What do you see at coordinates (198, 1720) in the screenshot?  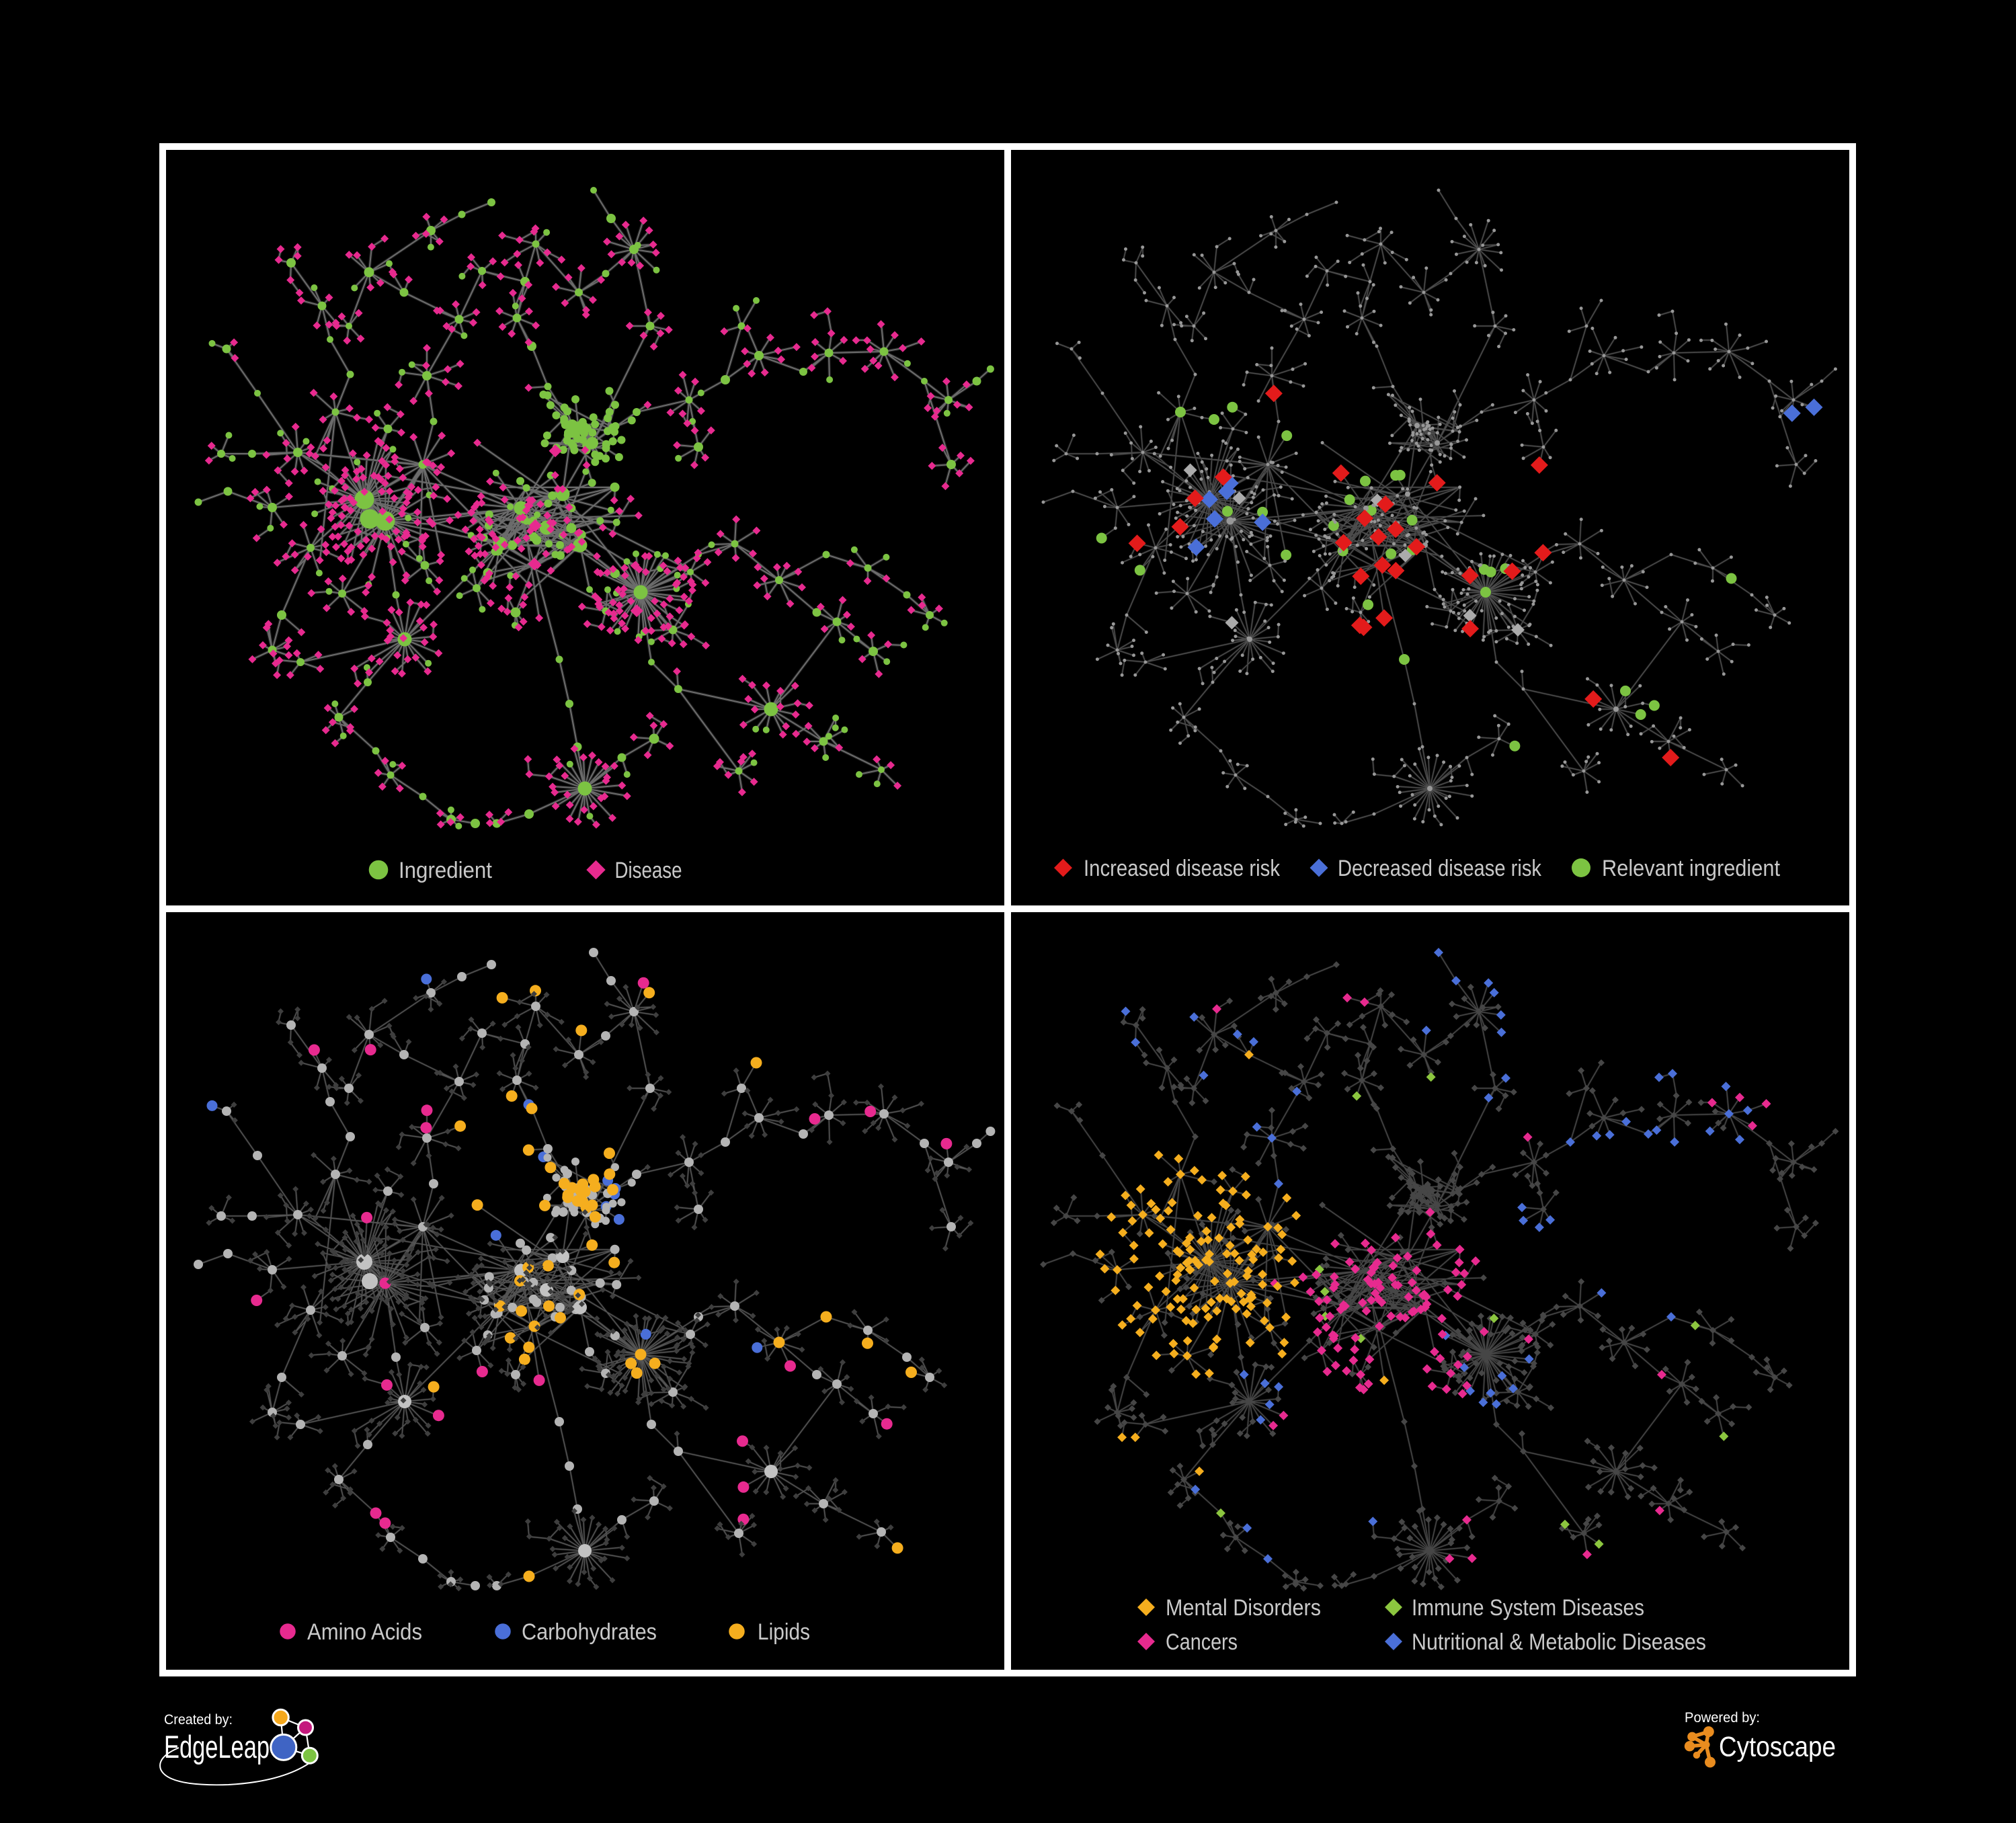 I see `svg-text: Created by:` at bounding box center [198, 1720].